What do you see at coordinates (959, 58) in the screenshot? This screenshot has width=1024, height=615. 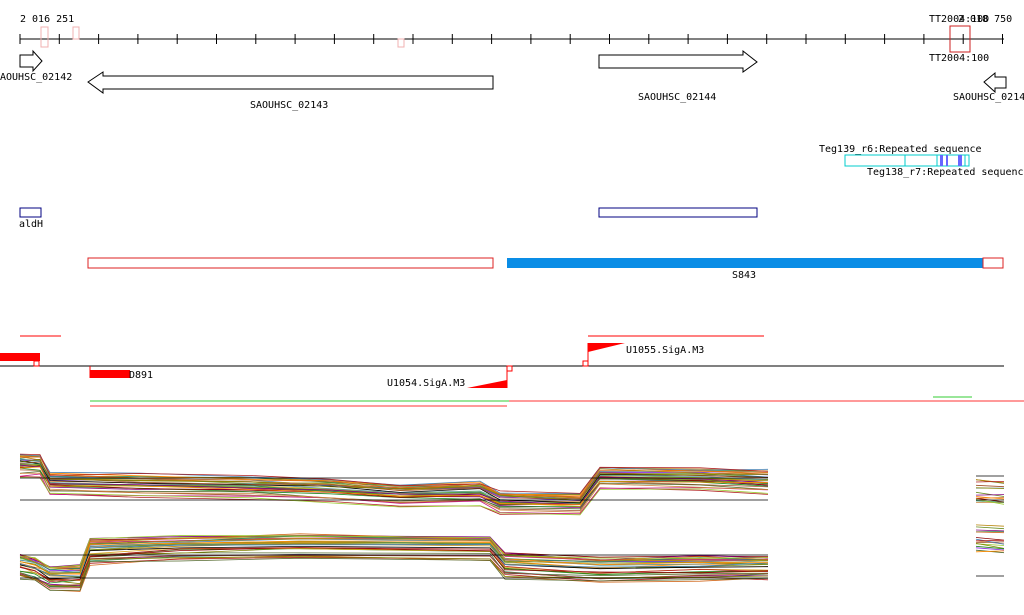 I see `ruler-marker-label-bottom: TT2004:100` at bounding box center [959, 58].